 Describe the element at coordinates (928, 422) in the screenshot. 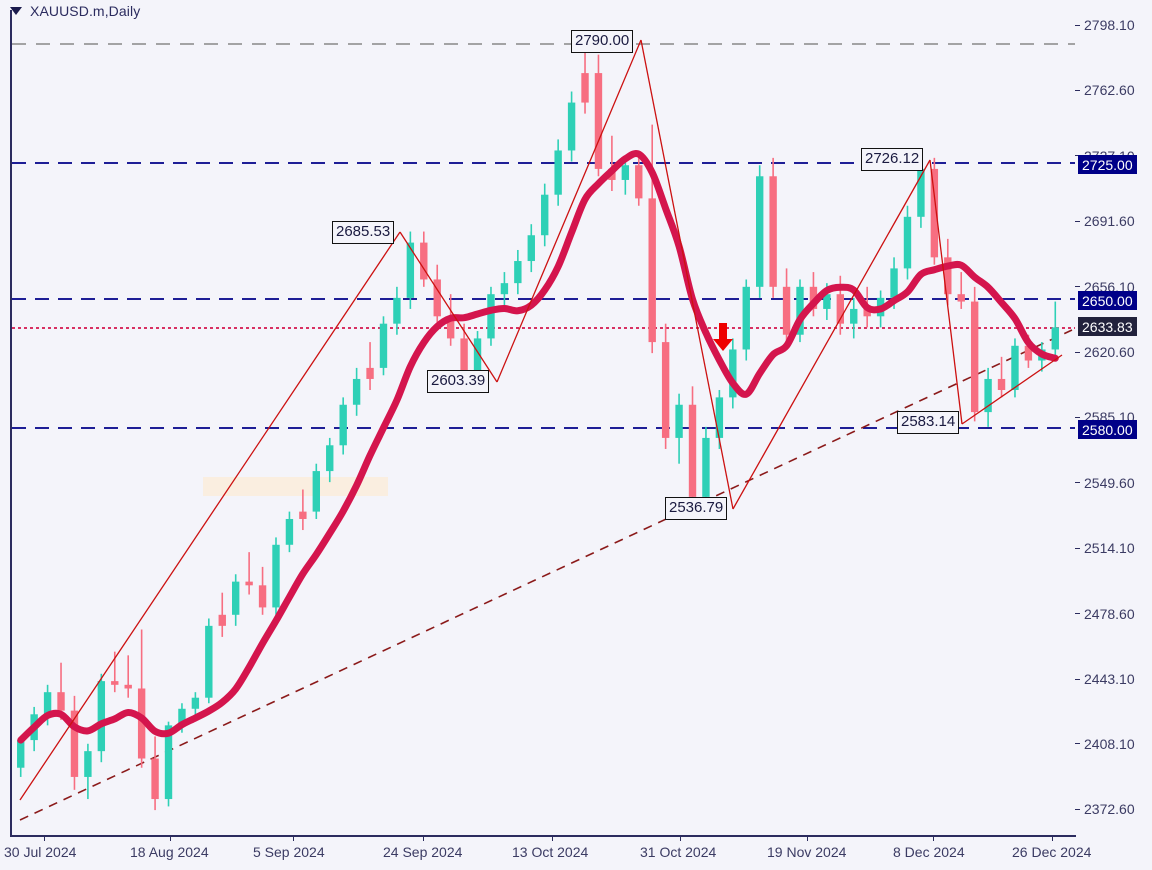

I see `price-annotation-2583.14: 2583.14` at that location.